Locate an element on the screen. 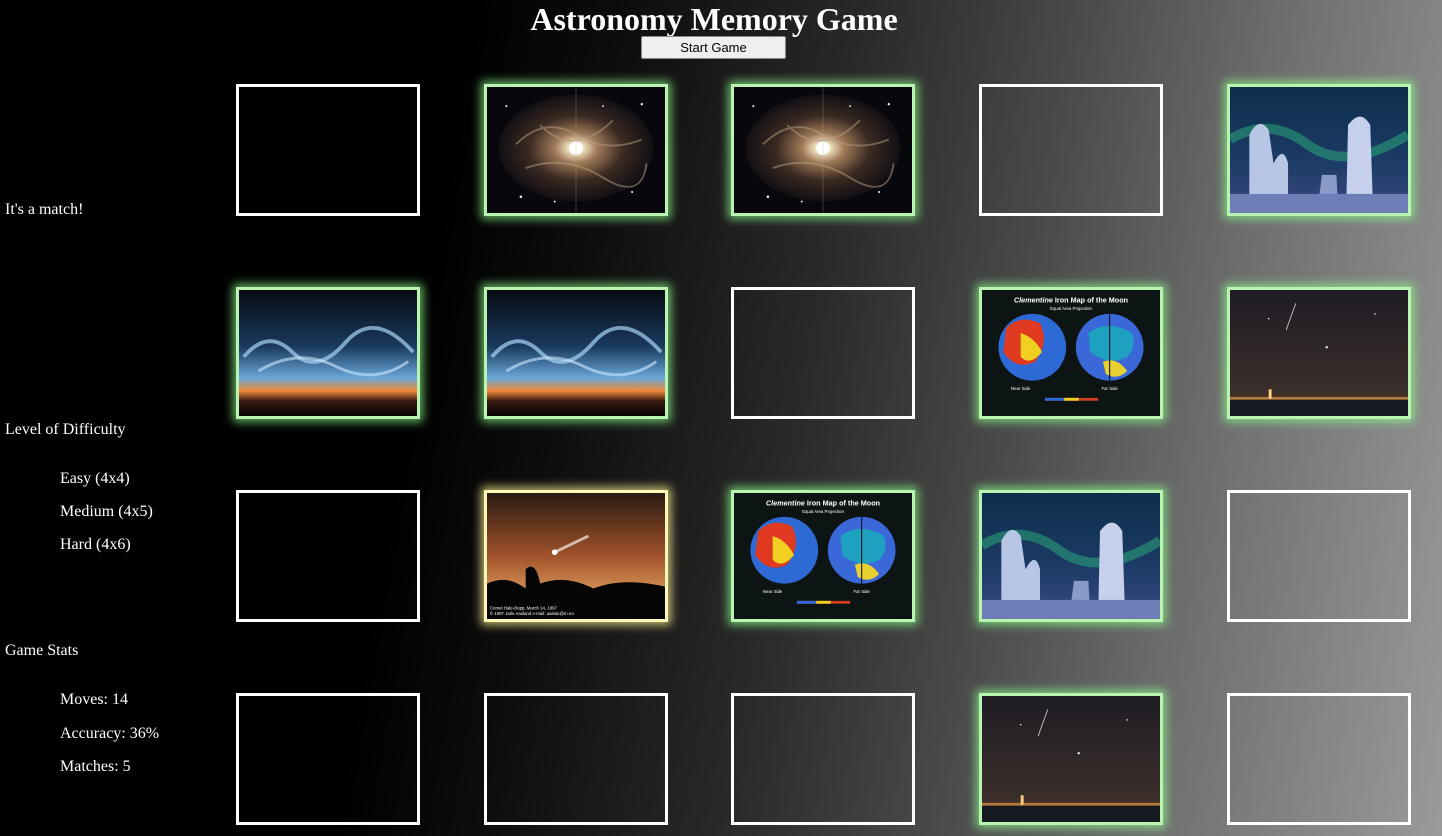 The width and height of the screenshot is (1442, 836). page-title: Astronomy Memory Game is located at coordinates (714, 19).